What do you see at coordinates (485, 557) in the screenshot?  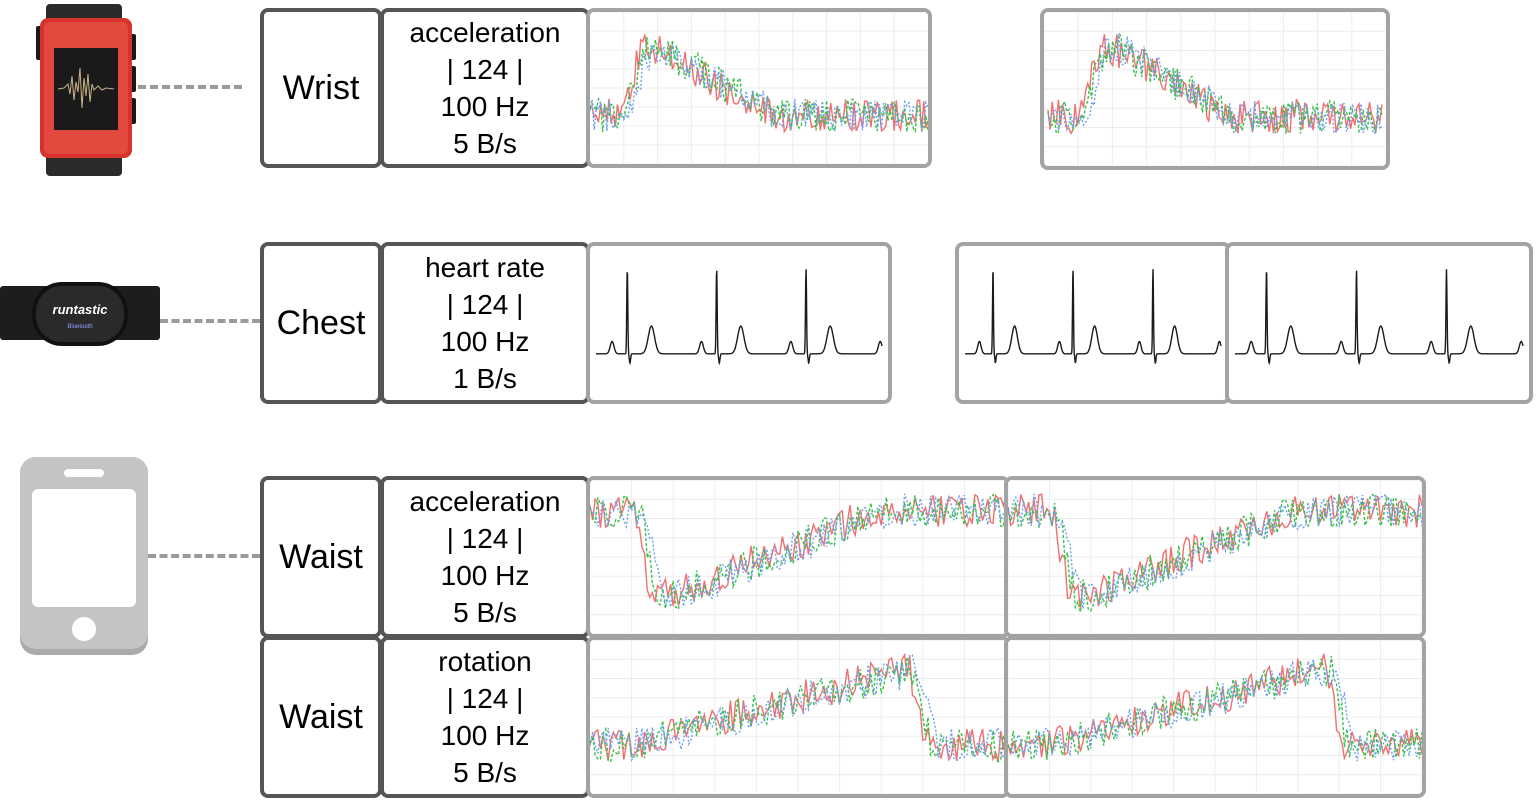 I see `waist-acceleration-spec: acceleration | 124 | 100 Hz 5 B/s` at bounding box center [485, 557].